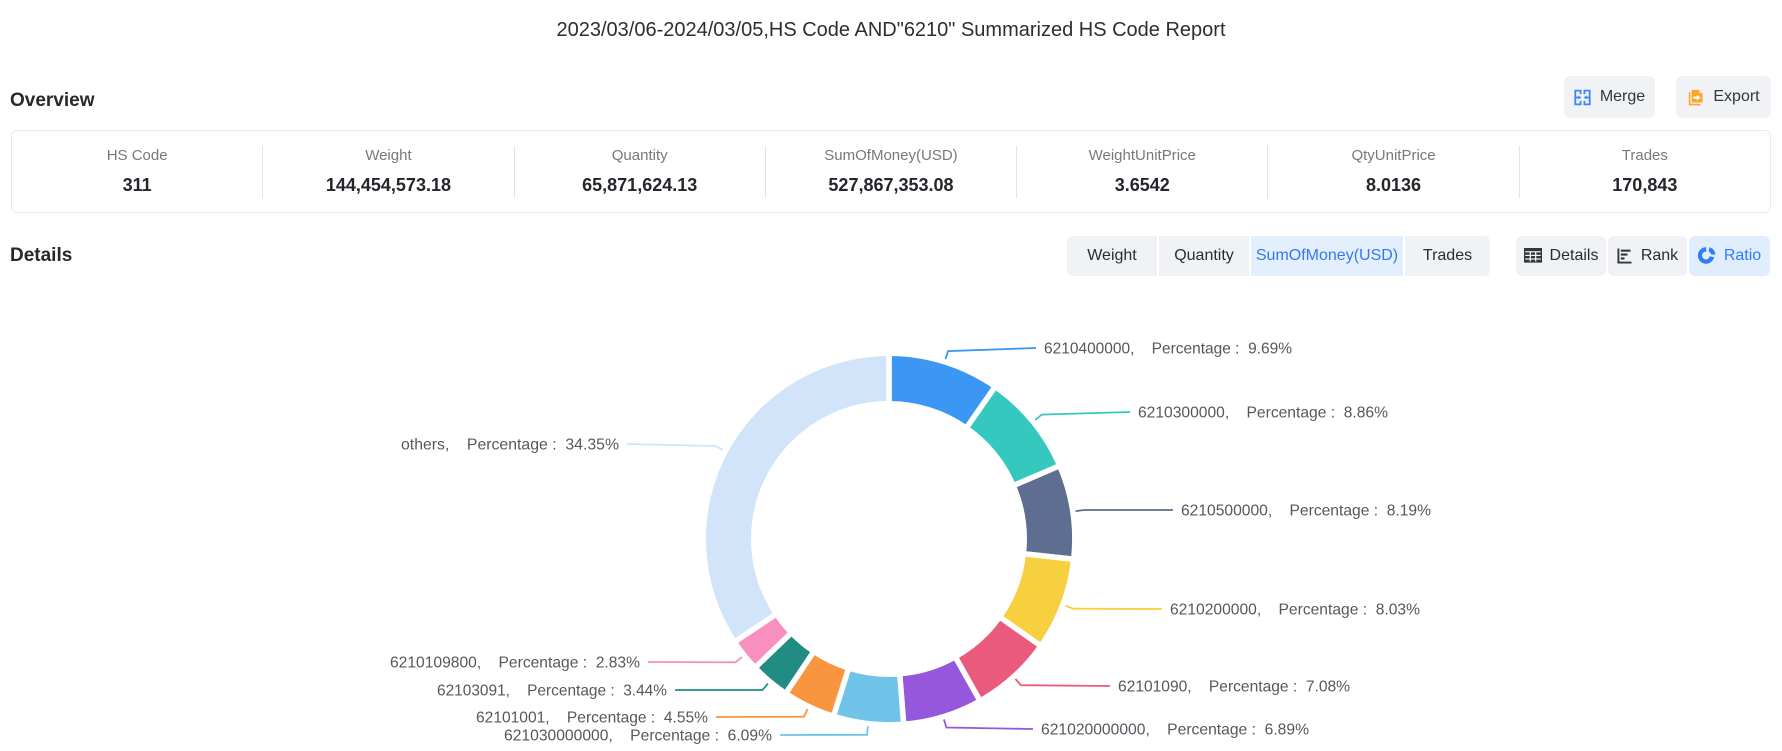  I want to click on svg-text:6210400000, Percentage : 9: 6210400000, Percentage : 9.69%, so click(1168, 349).